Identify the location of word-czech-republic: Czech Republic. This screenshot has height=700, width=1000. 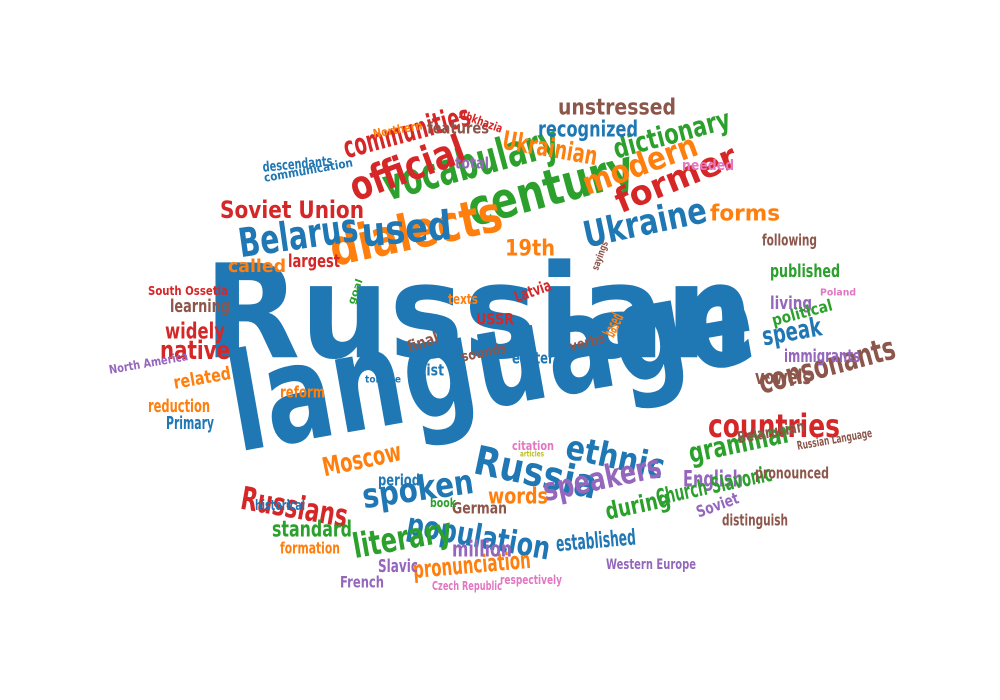
(467, 585).